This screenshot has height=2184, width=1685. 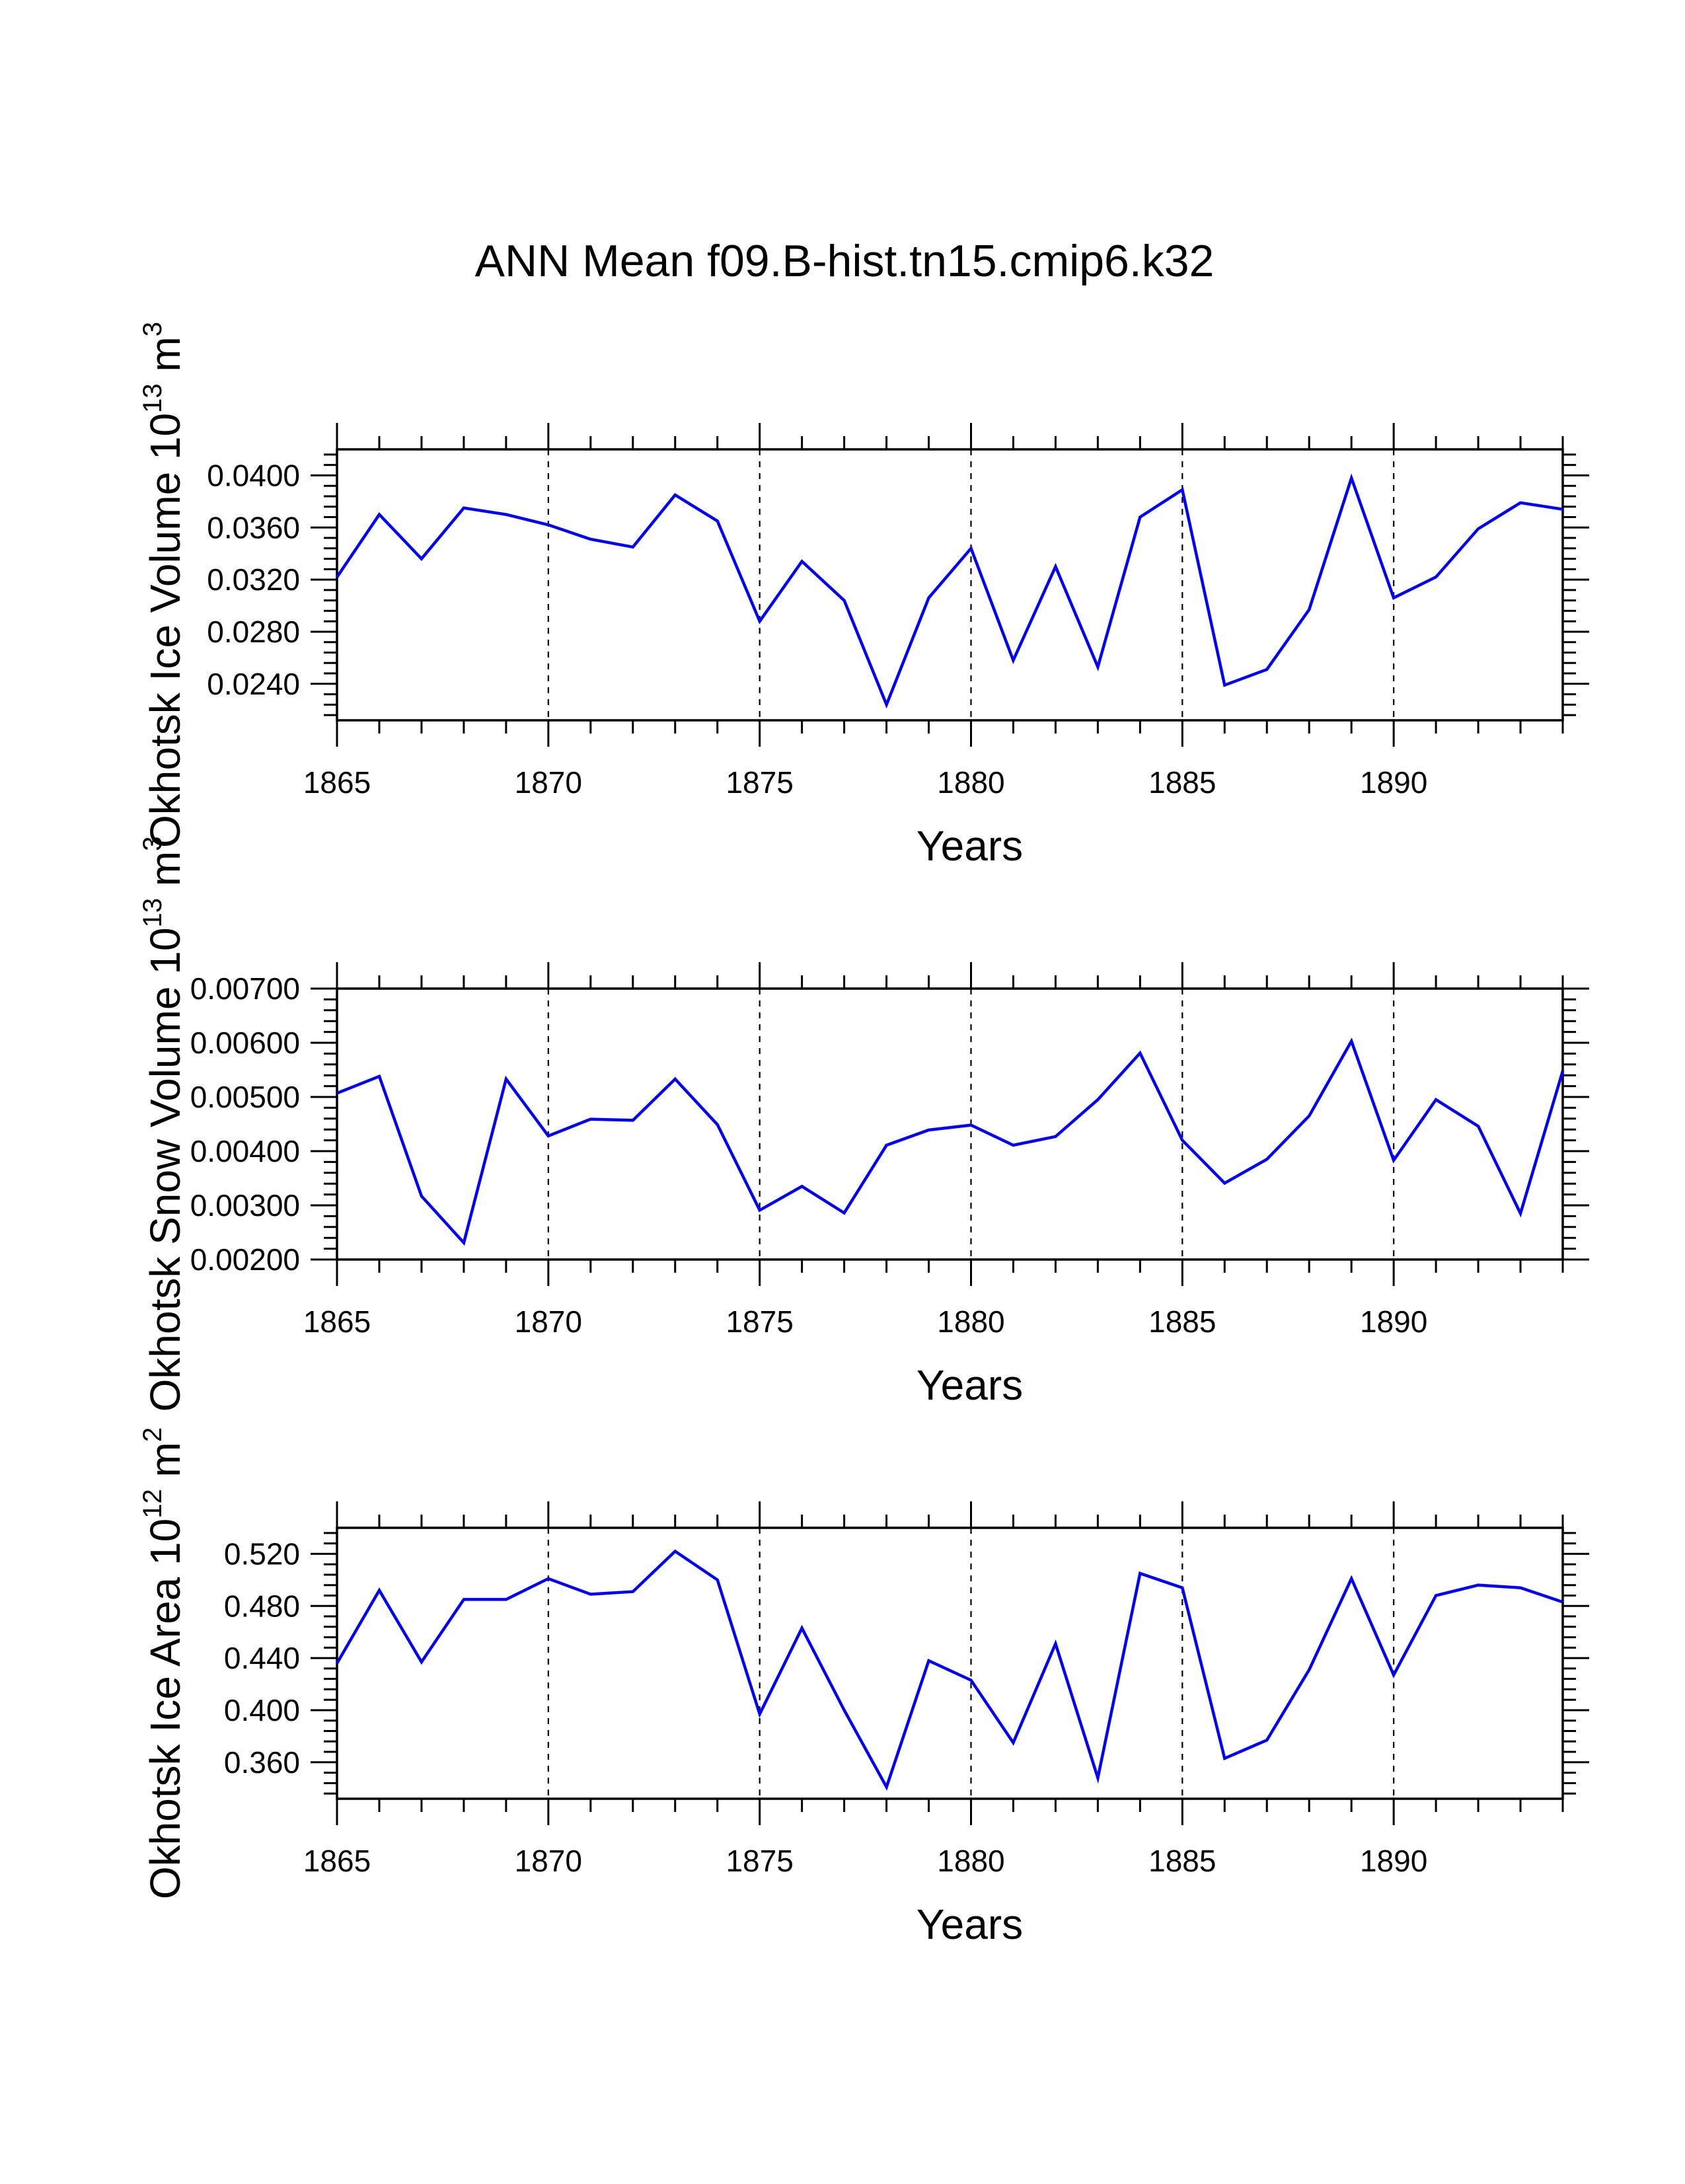 I want to click on y-tick-label: 0.480, so click(x=262, y=1606).